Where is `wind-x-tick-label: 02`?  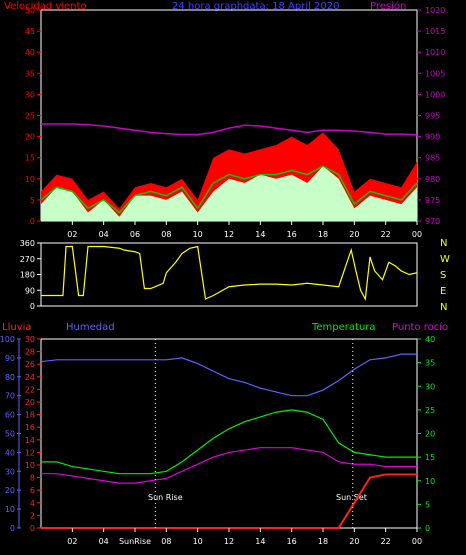 wind-x-tick-label: 02 is located at coordinates (72, 234).